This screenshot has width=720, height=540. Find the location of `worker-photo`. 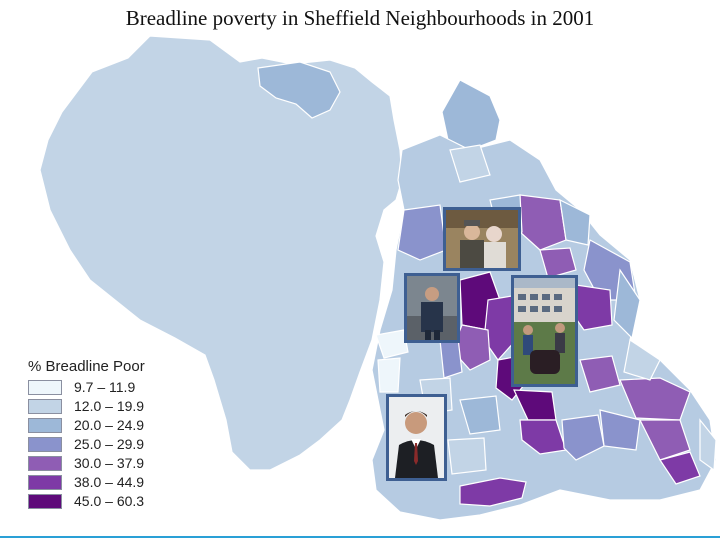

worker-photo is located at coordinates (432, 308).